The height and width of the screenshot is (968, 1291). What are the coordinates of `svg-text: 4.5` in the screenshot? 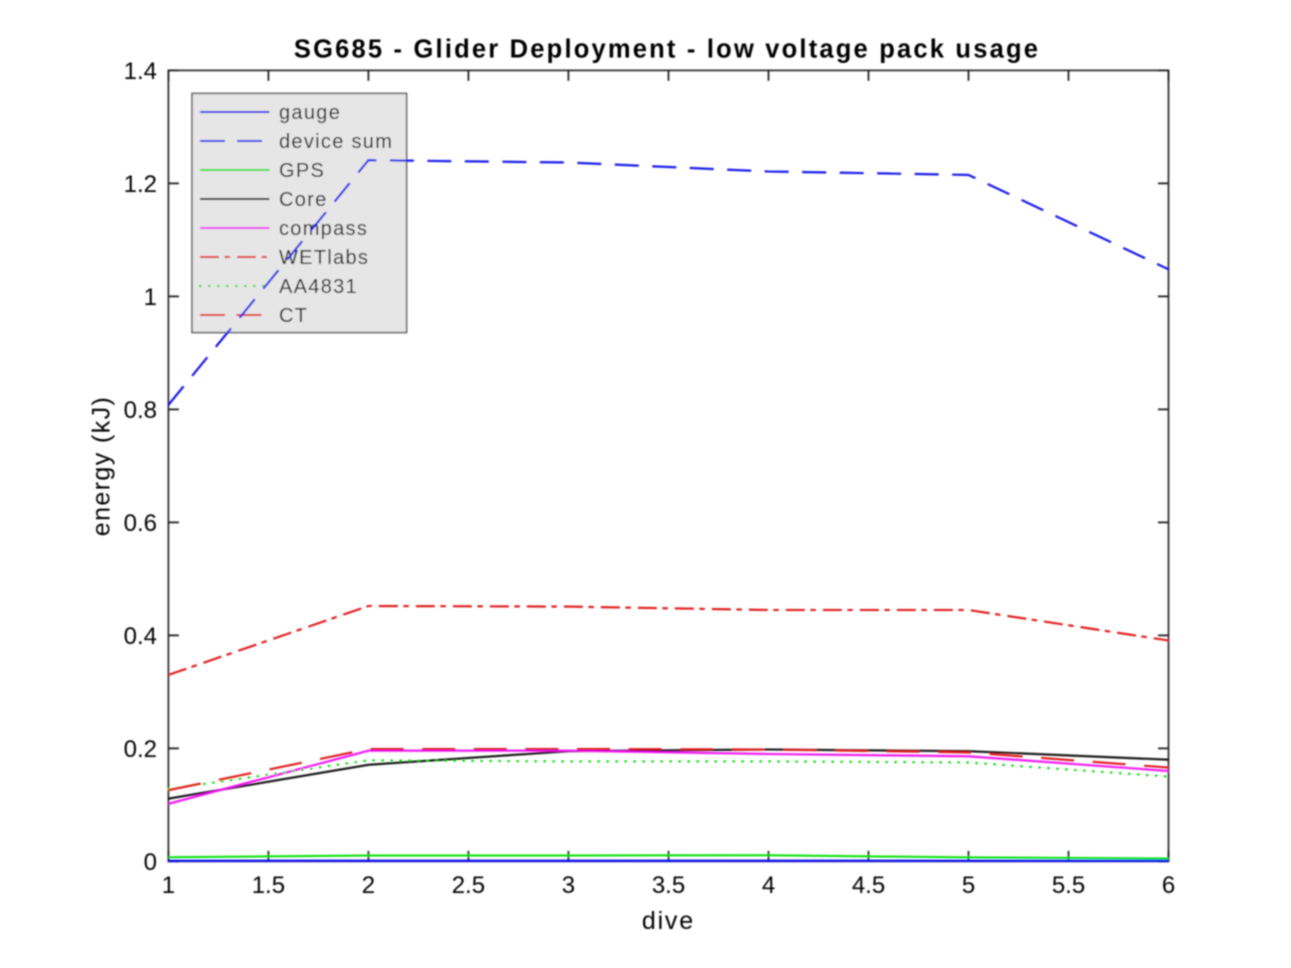 It's located at (868, 885).